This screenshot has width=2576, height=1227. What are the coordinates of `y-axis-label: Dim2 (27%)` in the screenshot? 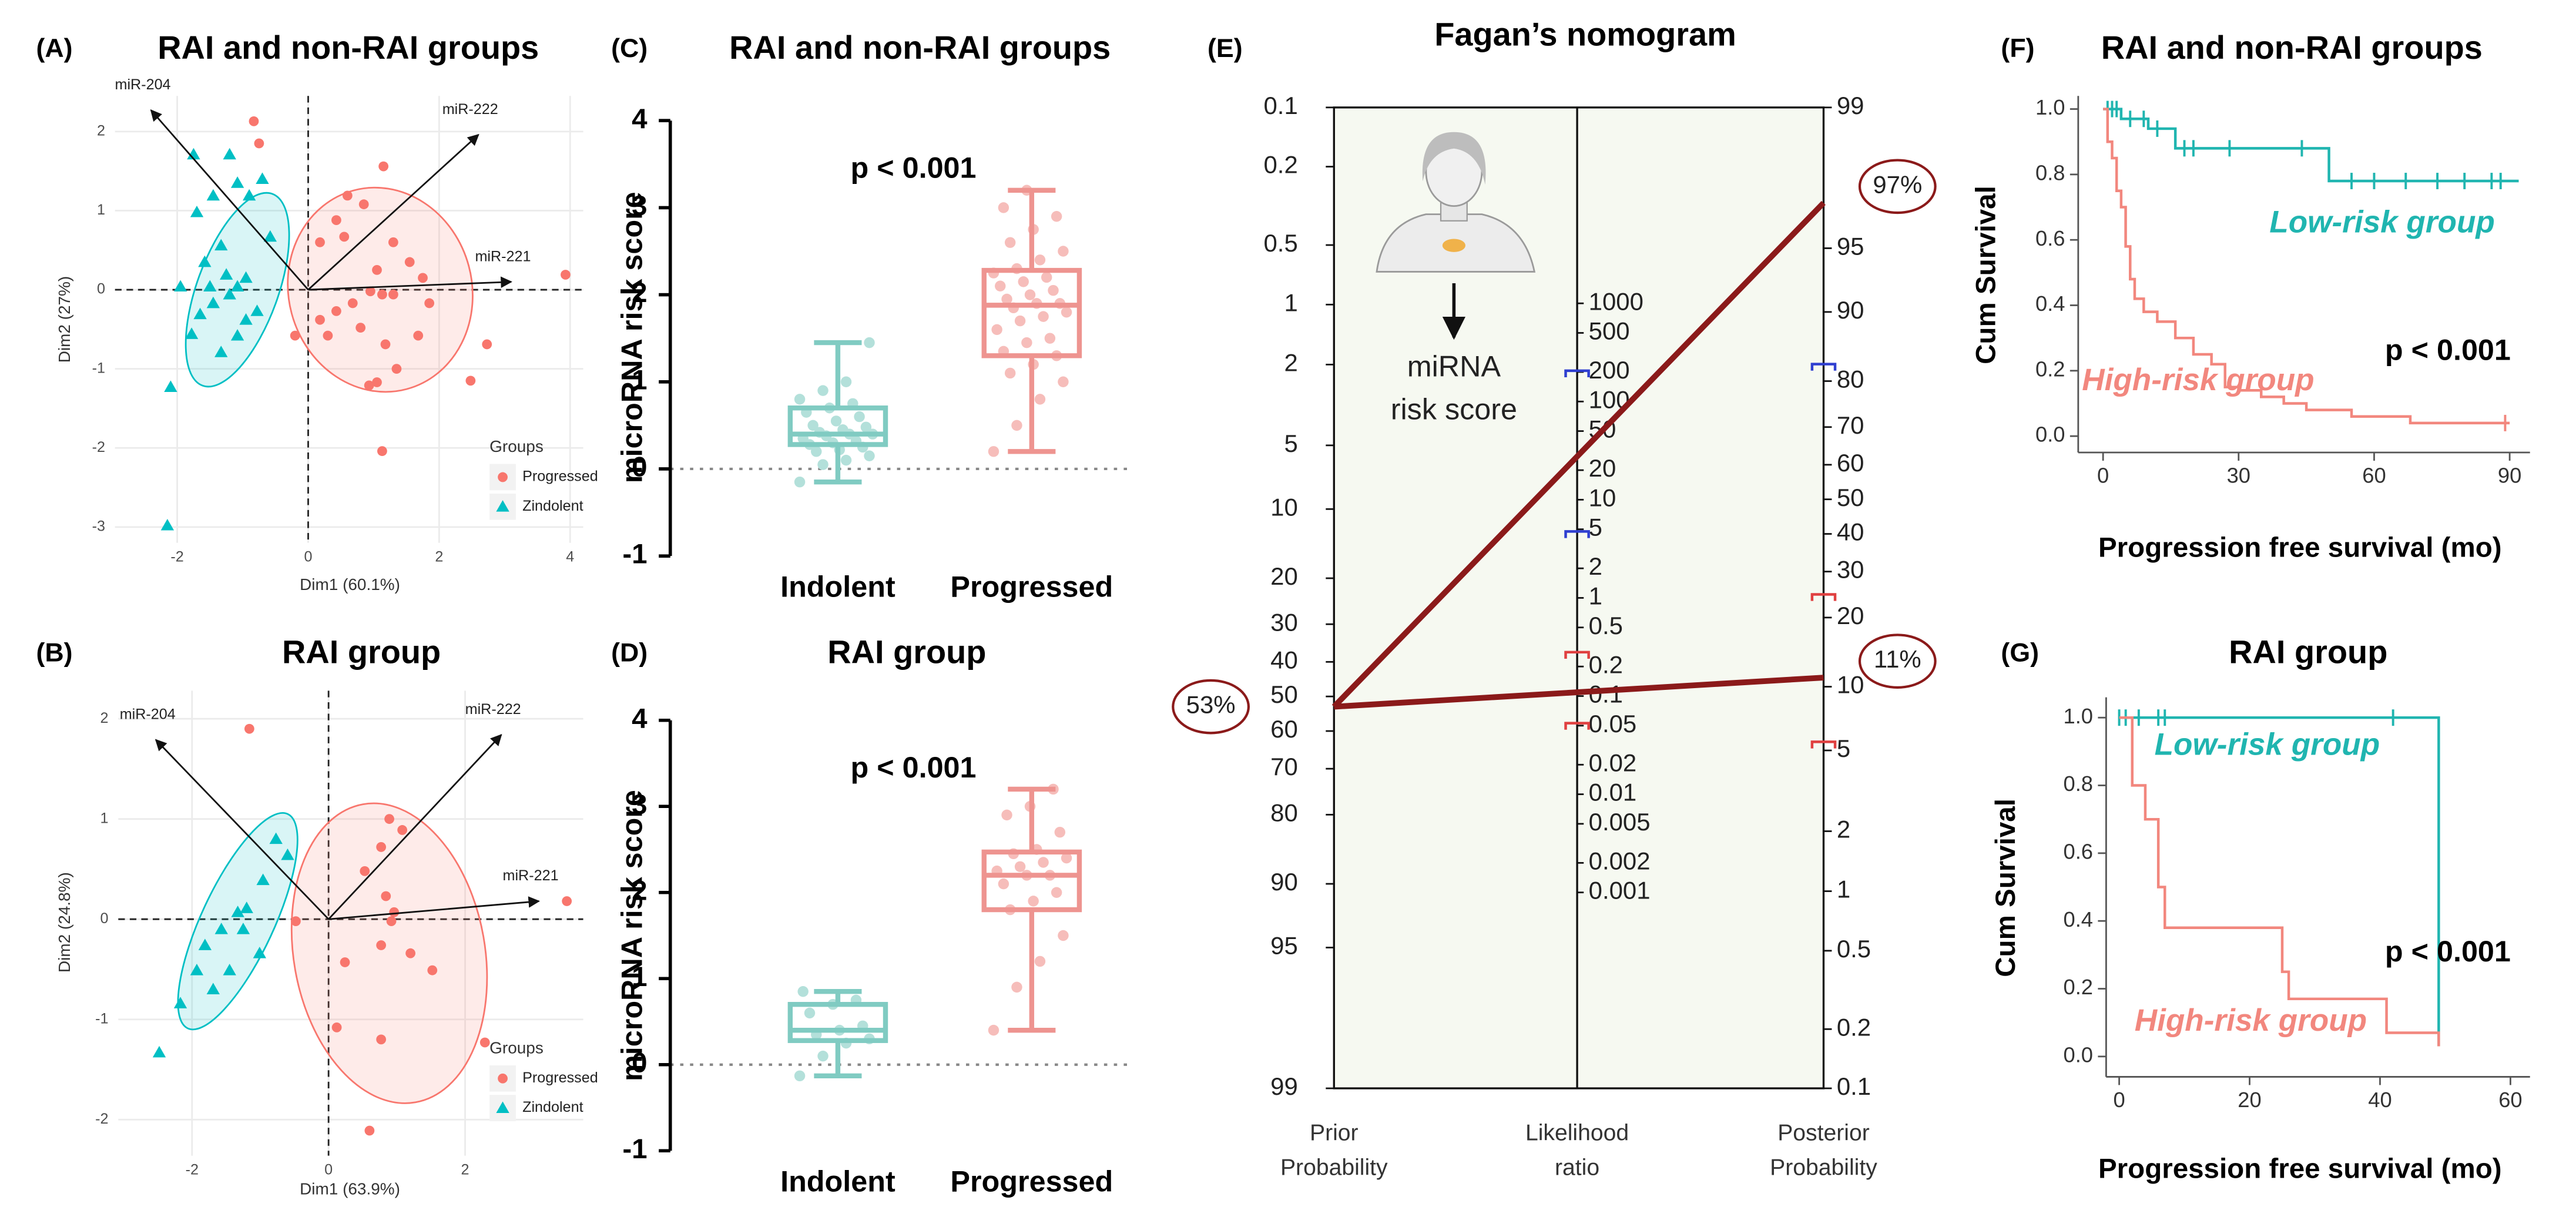 It's located at (64, 319).